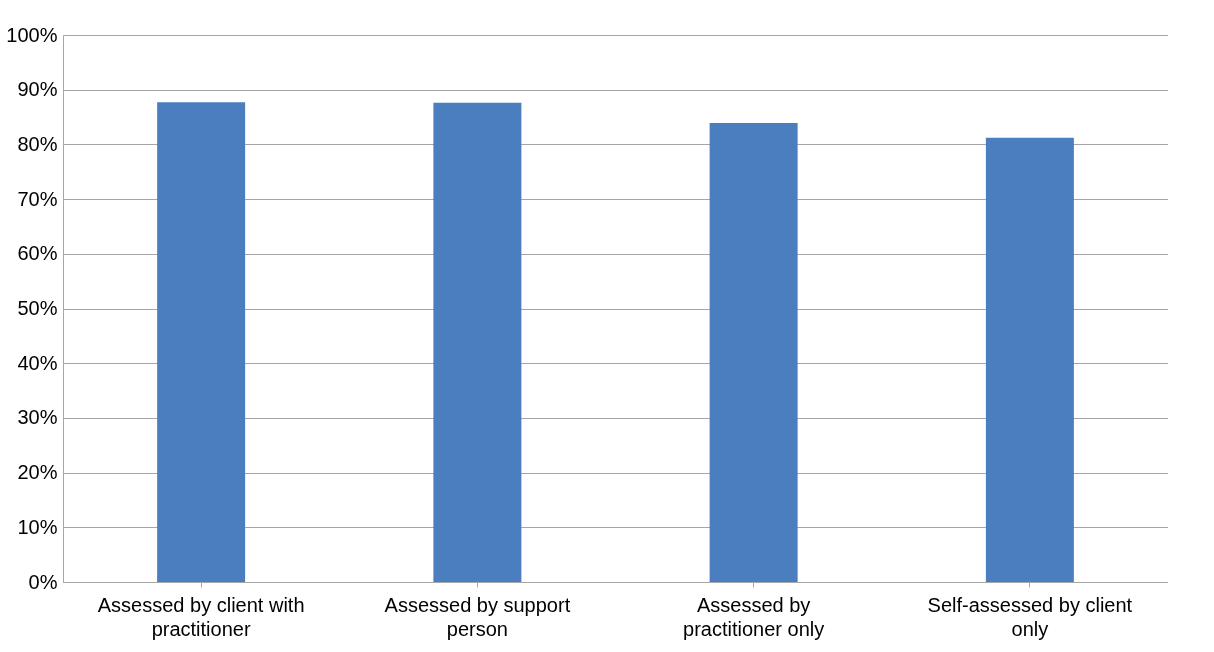 Image resolution: width=1214 pixels, height=652 pixels. I want to click on y-tick-label: 80%, so click(37, 143).